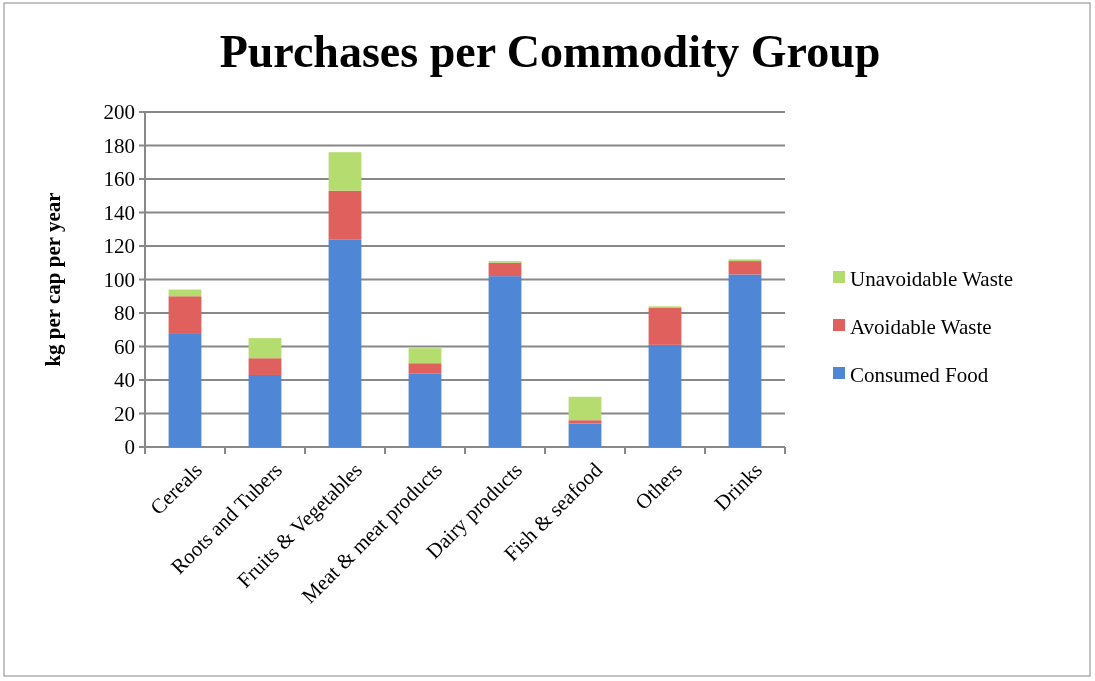 This screenshot has height=681, width=1095. What do you see at coordinates (119, 279) in the screenshot?
I see `y-tick-label: 100` at bounding box center [119, 279].